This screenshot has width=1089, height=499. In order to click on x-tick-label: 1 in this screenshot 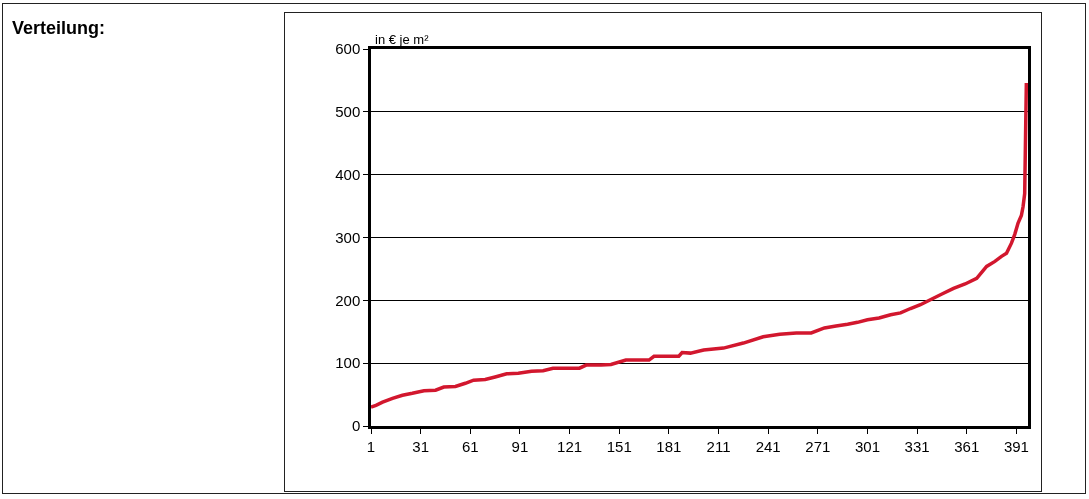, I will do `click(371, 446)`.